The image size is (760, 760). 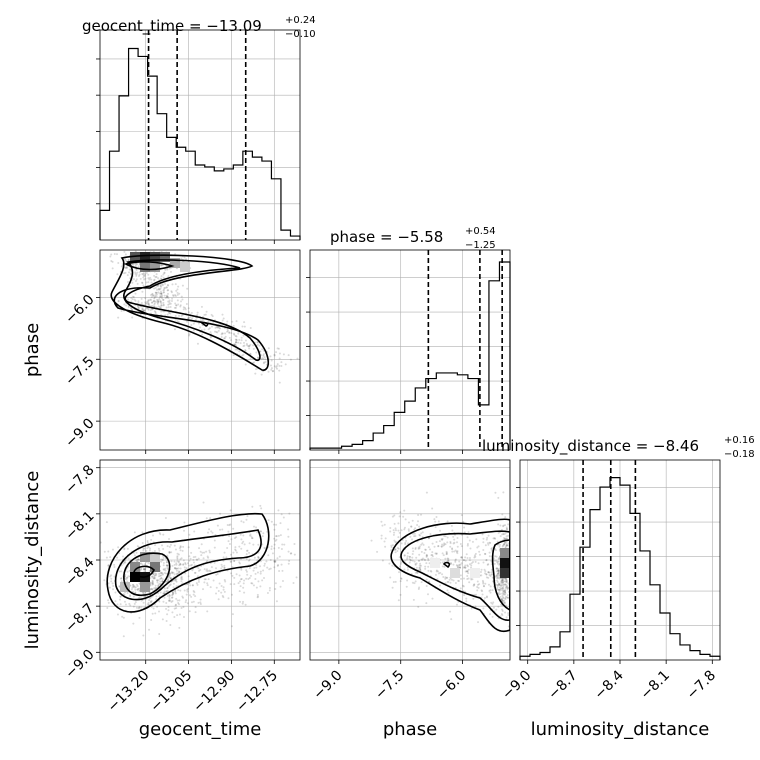 What do you see at coordinates (160, 262) in the screenshot?
I see `density-geocent-time-vs-phase` at bounding box center [160, 262].